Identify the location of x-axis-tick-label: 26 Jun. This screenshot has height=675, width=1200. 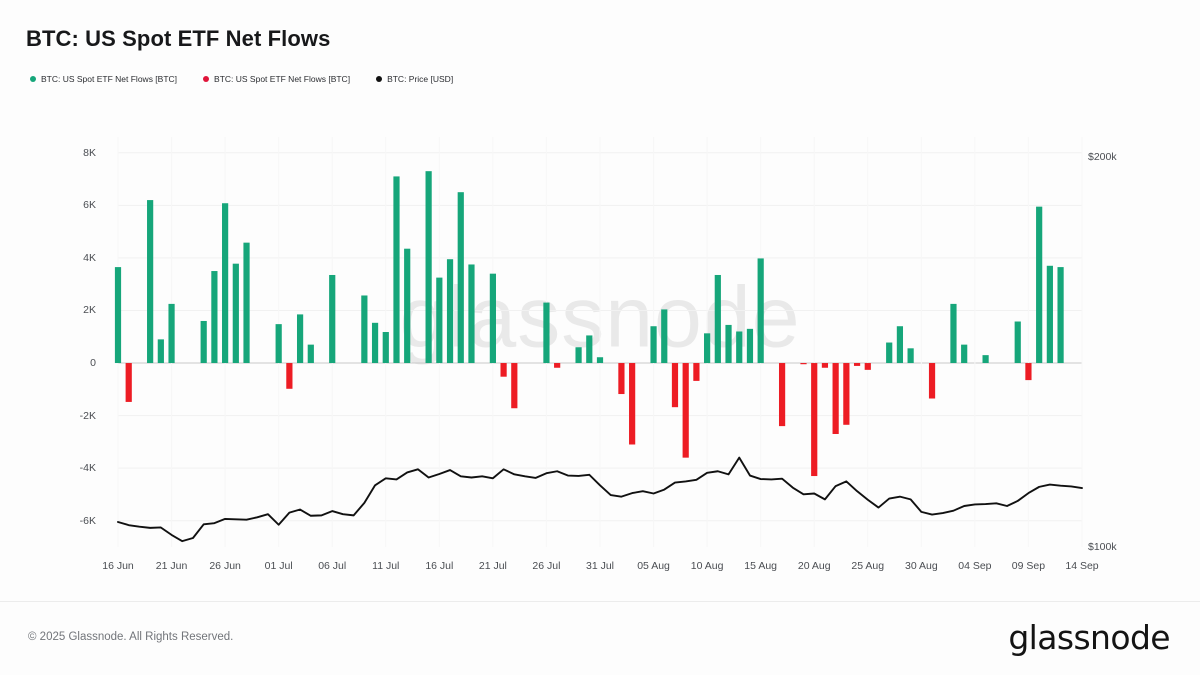
(225, 566).